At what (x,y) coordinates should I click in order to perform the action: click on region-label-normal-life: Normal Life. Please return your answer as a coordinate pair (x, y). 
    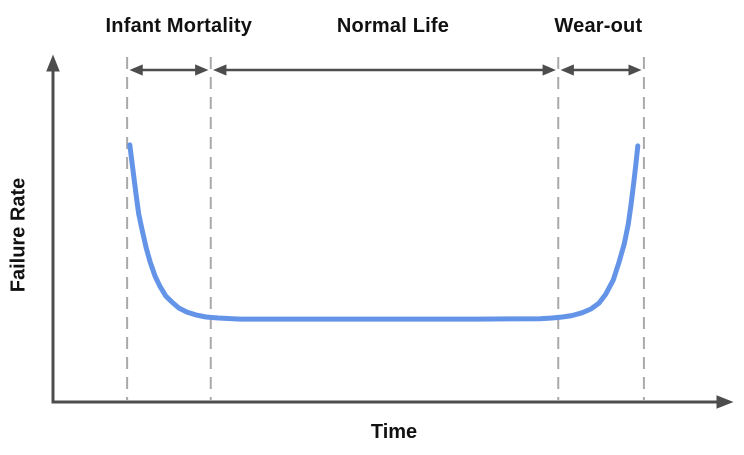
    Looking at the image, I should click on (393, 26).